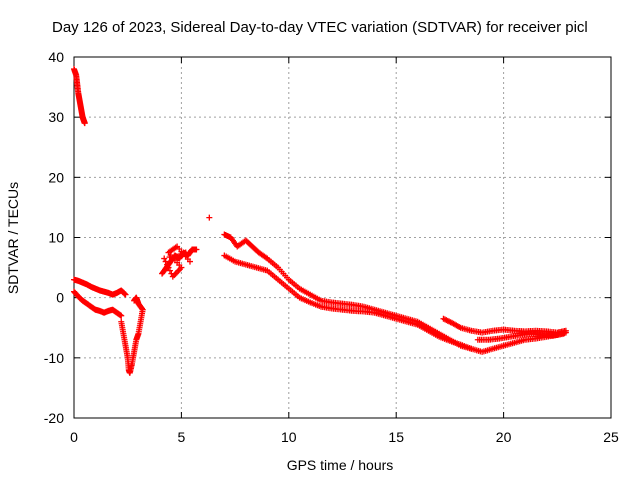 Image resolution: width=640 pixels, height=480 pixels. I want to click on x-tick-label: 10, so click(289, 437).